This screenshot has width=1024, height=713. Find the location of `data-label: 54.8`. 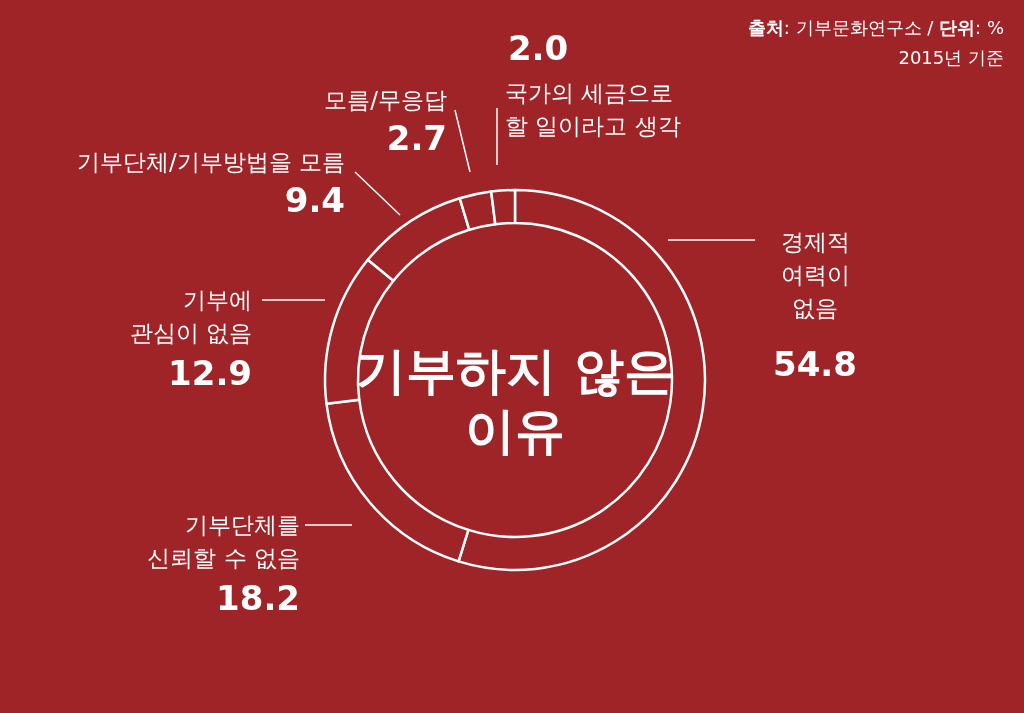

data-label: 54.8 is located at coordinates (815, 364).